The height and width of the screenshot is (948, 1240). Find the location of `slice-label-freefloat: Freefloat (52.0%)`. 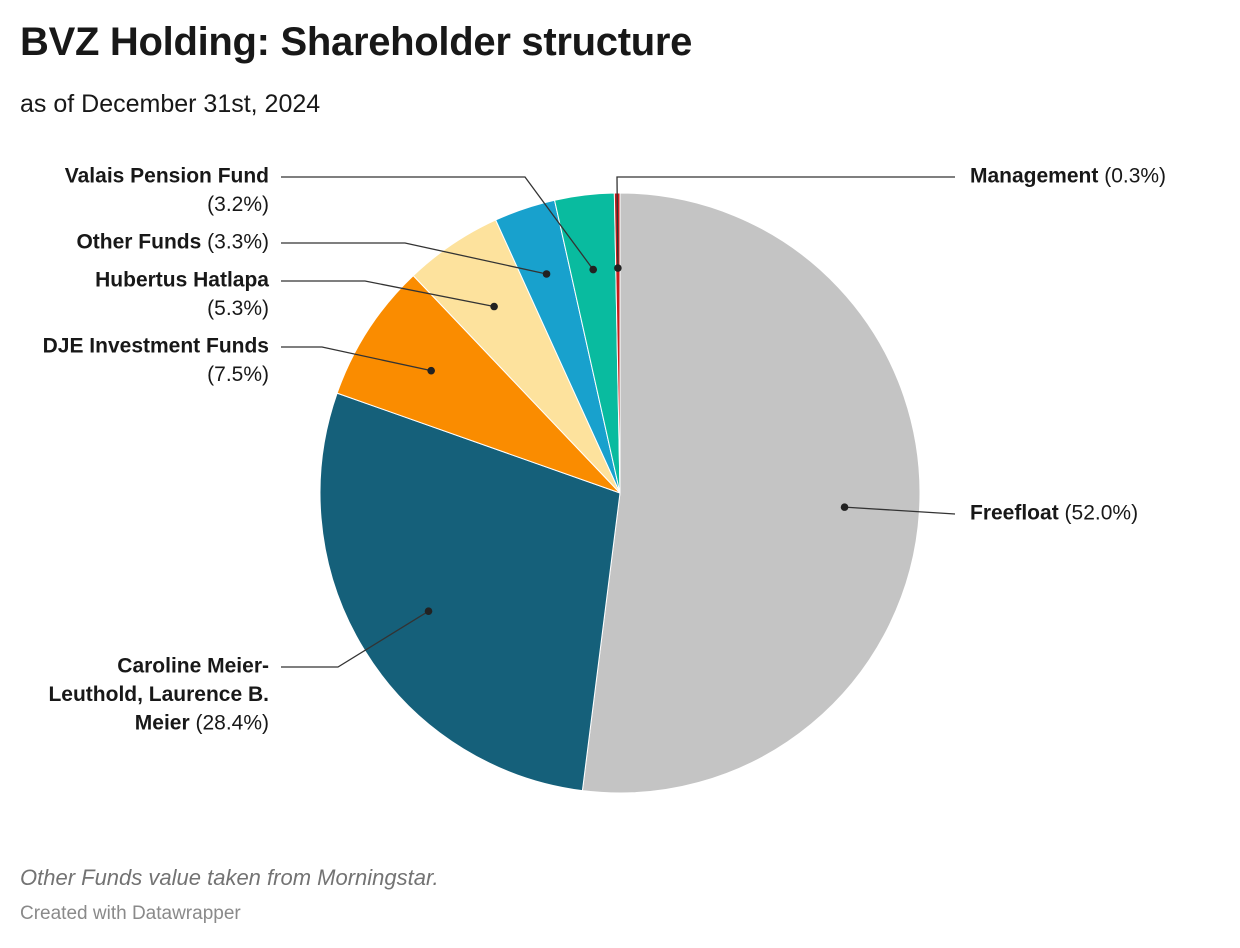

slice-label-freefloat: Freefloat (52.0%) is located at coordinates (1054, 513).